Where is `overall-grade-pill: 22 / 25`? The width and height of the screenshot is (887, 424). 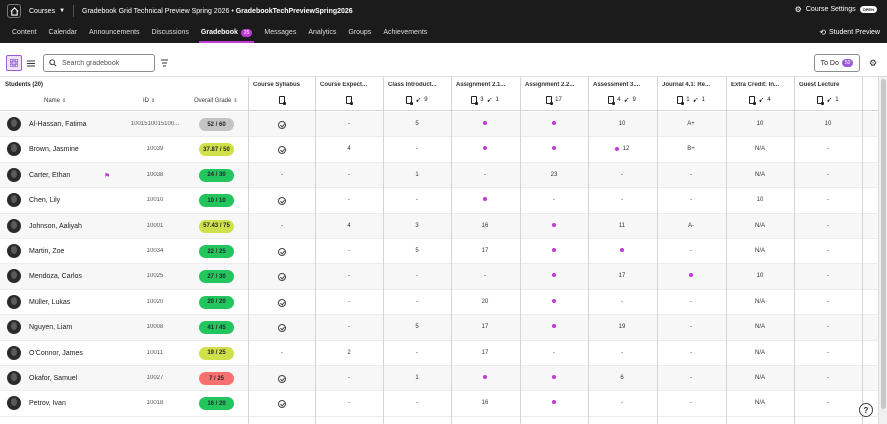
overall-grade-pill: 22 / 25 is located at coordinates (216, 251).